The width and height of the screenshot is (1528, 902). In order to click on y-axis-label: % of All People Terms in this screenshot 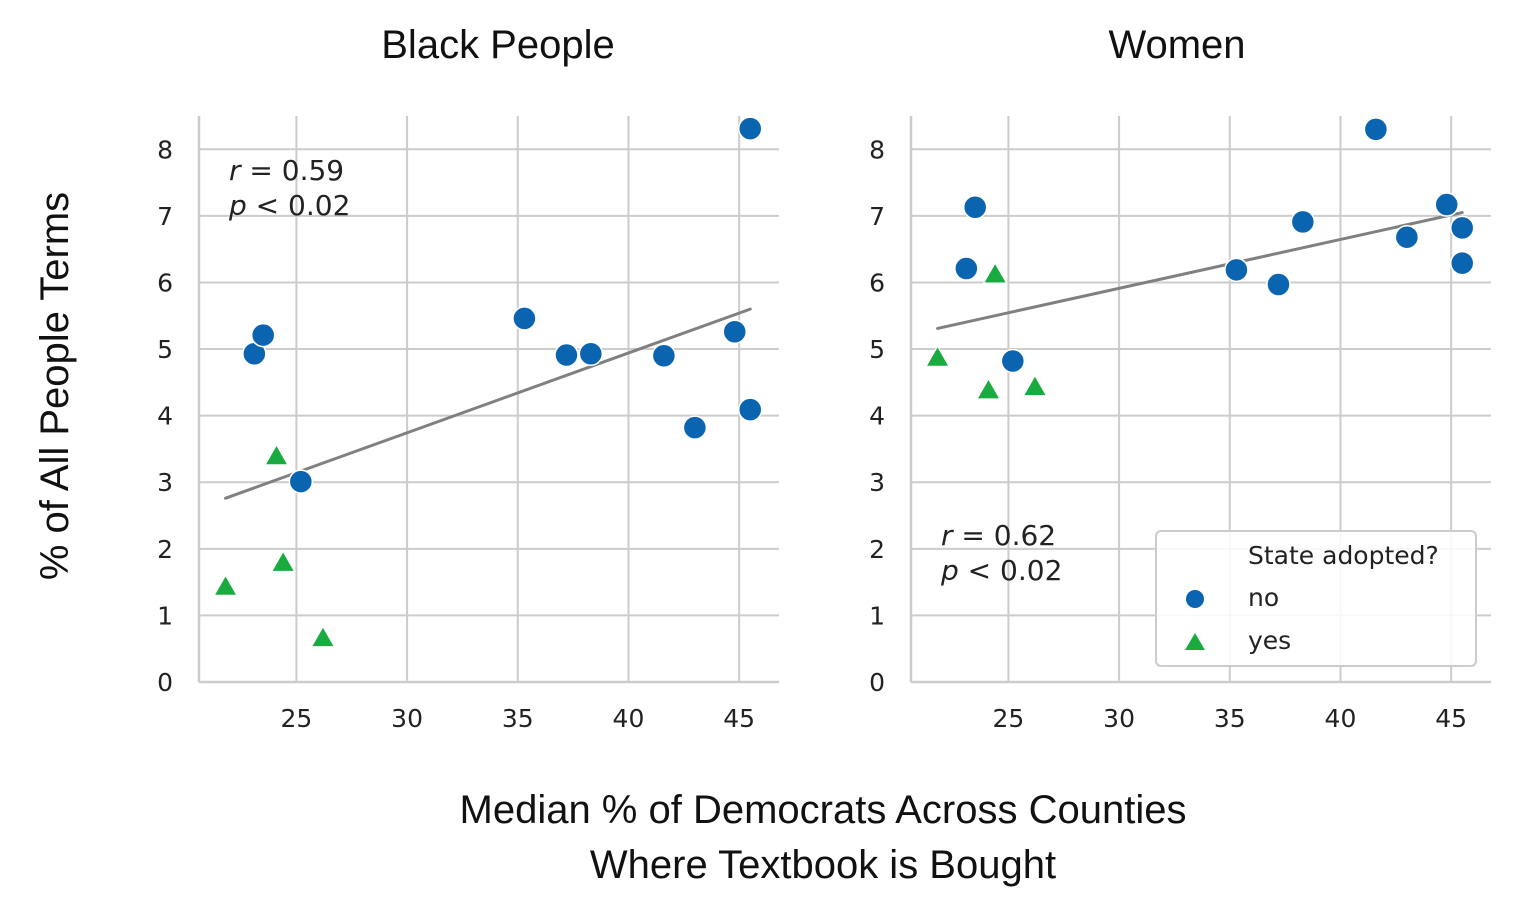, I will do `click(55, 386)`.